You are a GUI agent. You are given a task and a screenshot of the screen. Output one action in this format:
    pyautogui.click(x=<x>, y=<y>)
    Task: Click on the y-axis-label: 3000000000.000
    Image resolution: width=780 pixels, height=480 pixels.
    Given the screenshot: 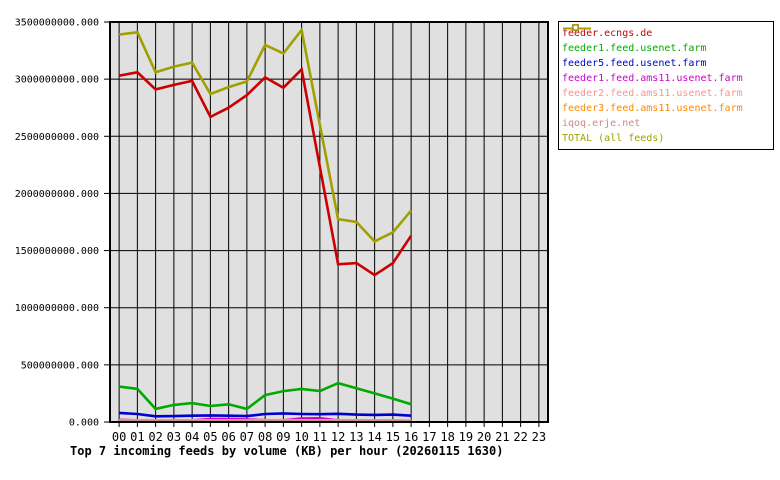 What is the action you would take?
    pyautogui.click(x=57, y=80)
    